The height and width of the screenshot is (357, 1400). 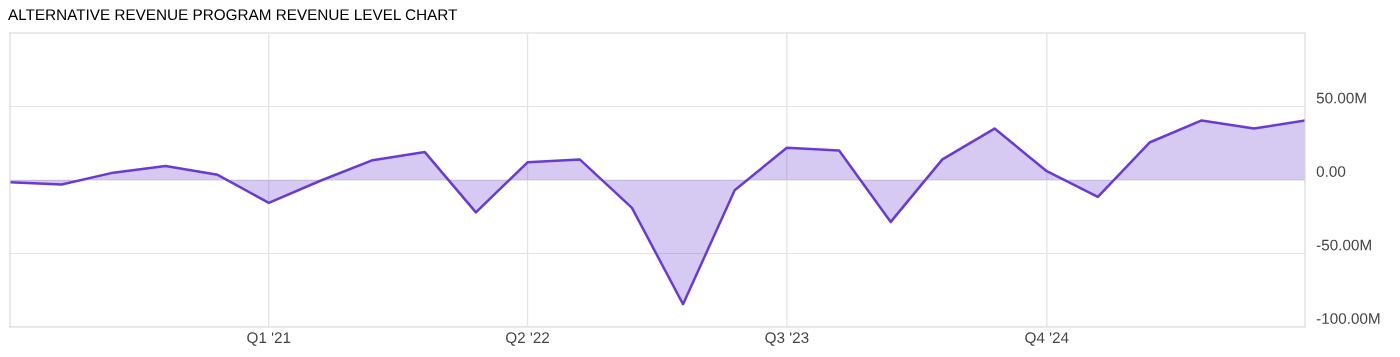 What do you see at coordinates (269, 339) in the screenshot?
I see `x-tick-label: Q1 '21` at bounding box center [269, 339].